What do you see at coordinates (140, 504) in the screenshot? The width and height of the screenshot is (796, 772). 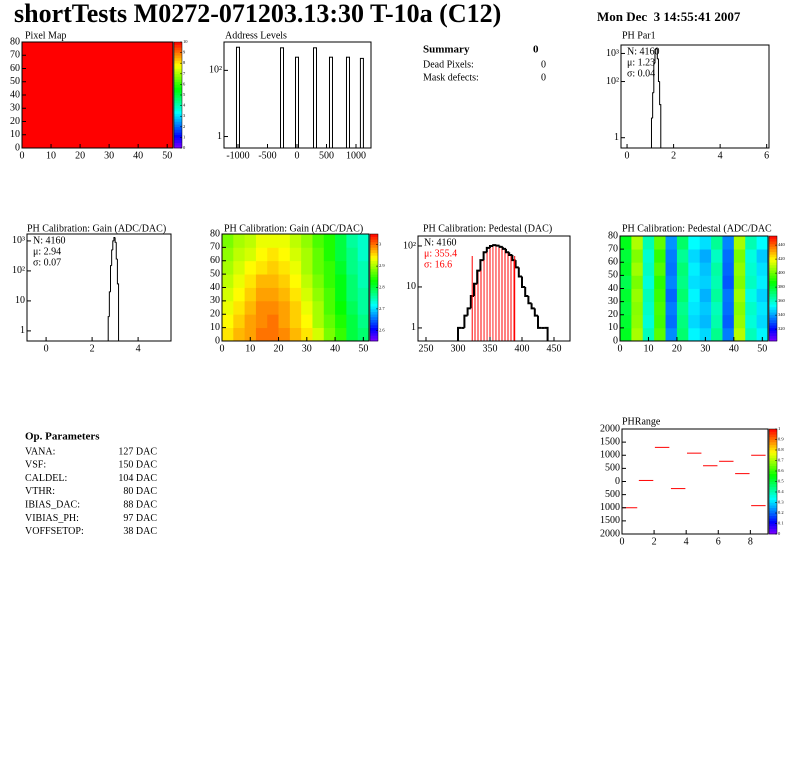 I see `op-value: 88 DAC` at bounding box center [140, 504].